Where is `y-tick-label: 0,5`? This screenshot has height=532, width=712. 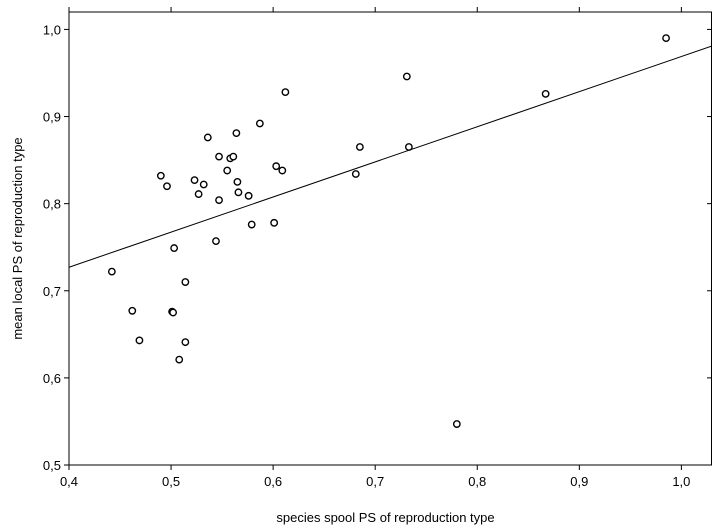 y-tick-label: 0,5 is located at coordinates (52, 465).